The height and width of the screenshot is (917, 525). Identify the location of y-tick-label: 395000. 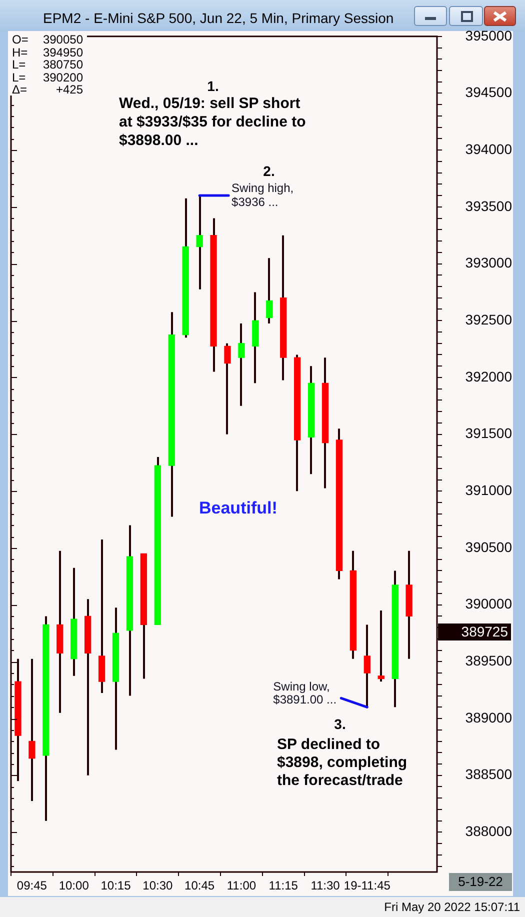
(488, 35).